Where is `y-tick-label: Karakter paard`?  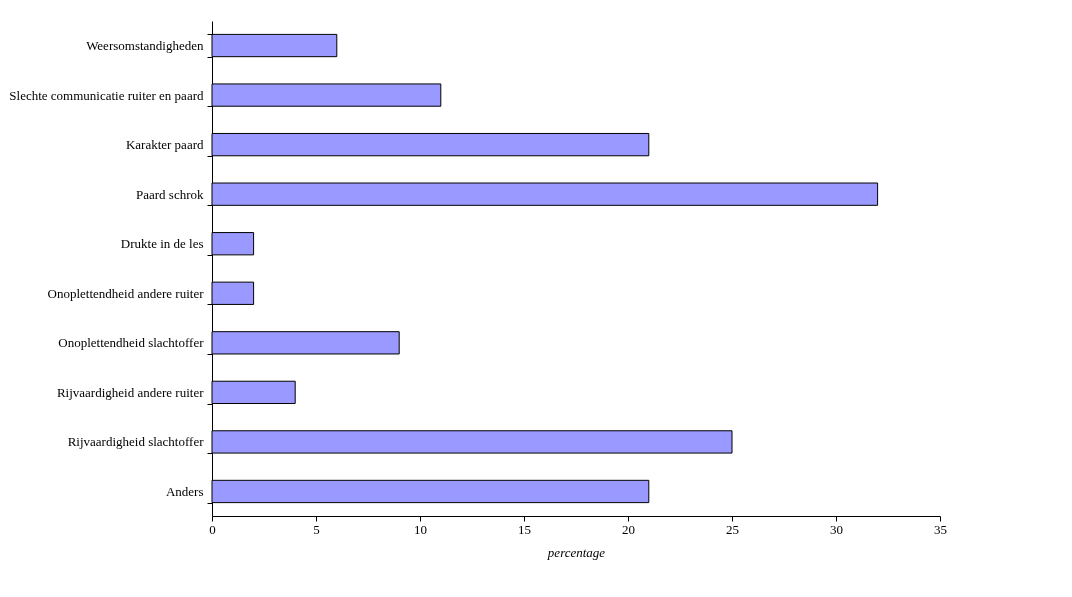 y-tick-label: Karakter paard is located at coordinates (164, 145).